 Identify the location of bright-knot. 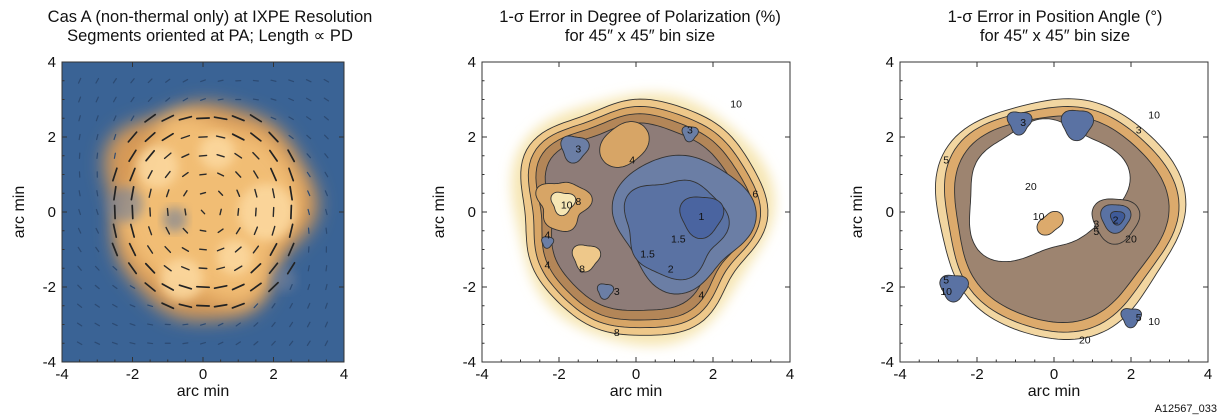
(157, 167).